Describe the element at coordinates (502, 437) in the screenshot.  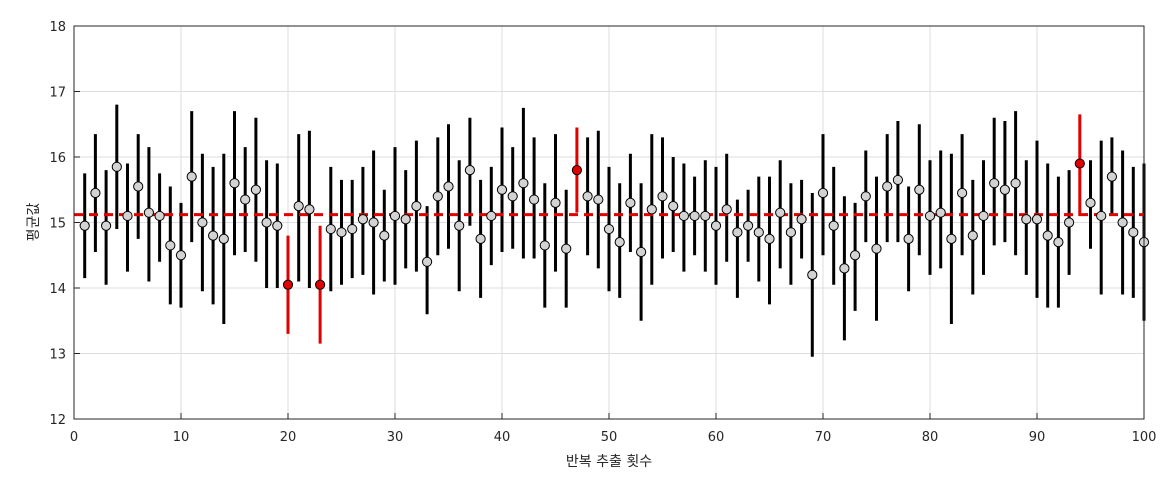
I see `x-tick-label: 40` at that location.